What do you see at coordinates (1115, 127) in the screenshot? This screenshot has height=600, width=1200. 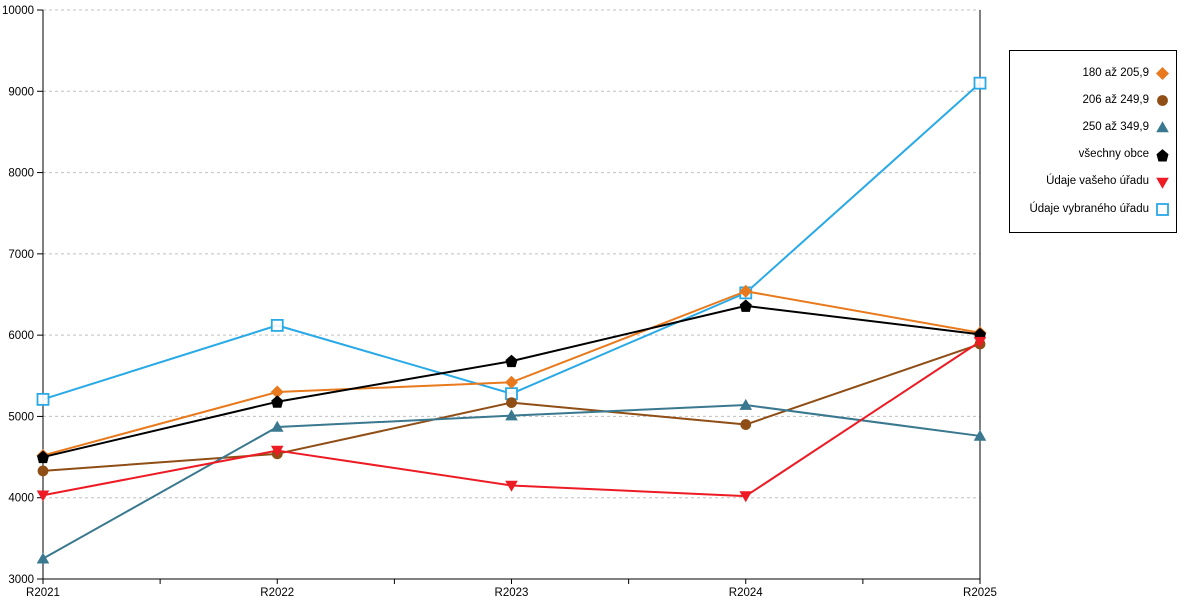 I see `legend-label: 250 až 349,9` at bounding box center [1115, 127].